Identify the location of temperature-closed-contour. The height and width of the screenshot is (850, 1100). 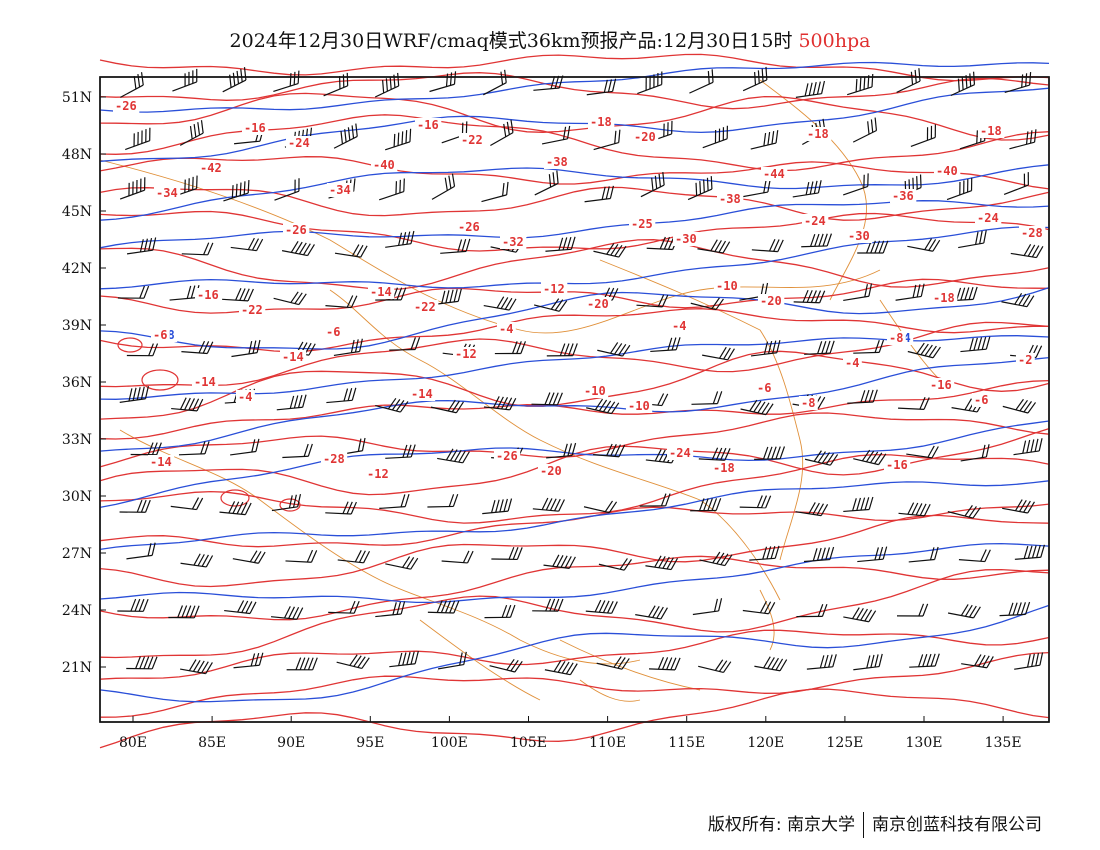
(160, 380).